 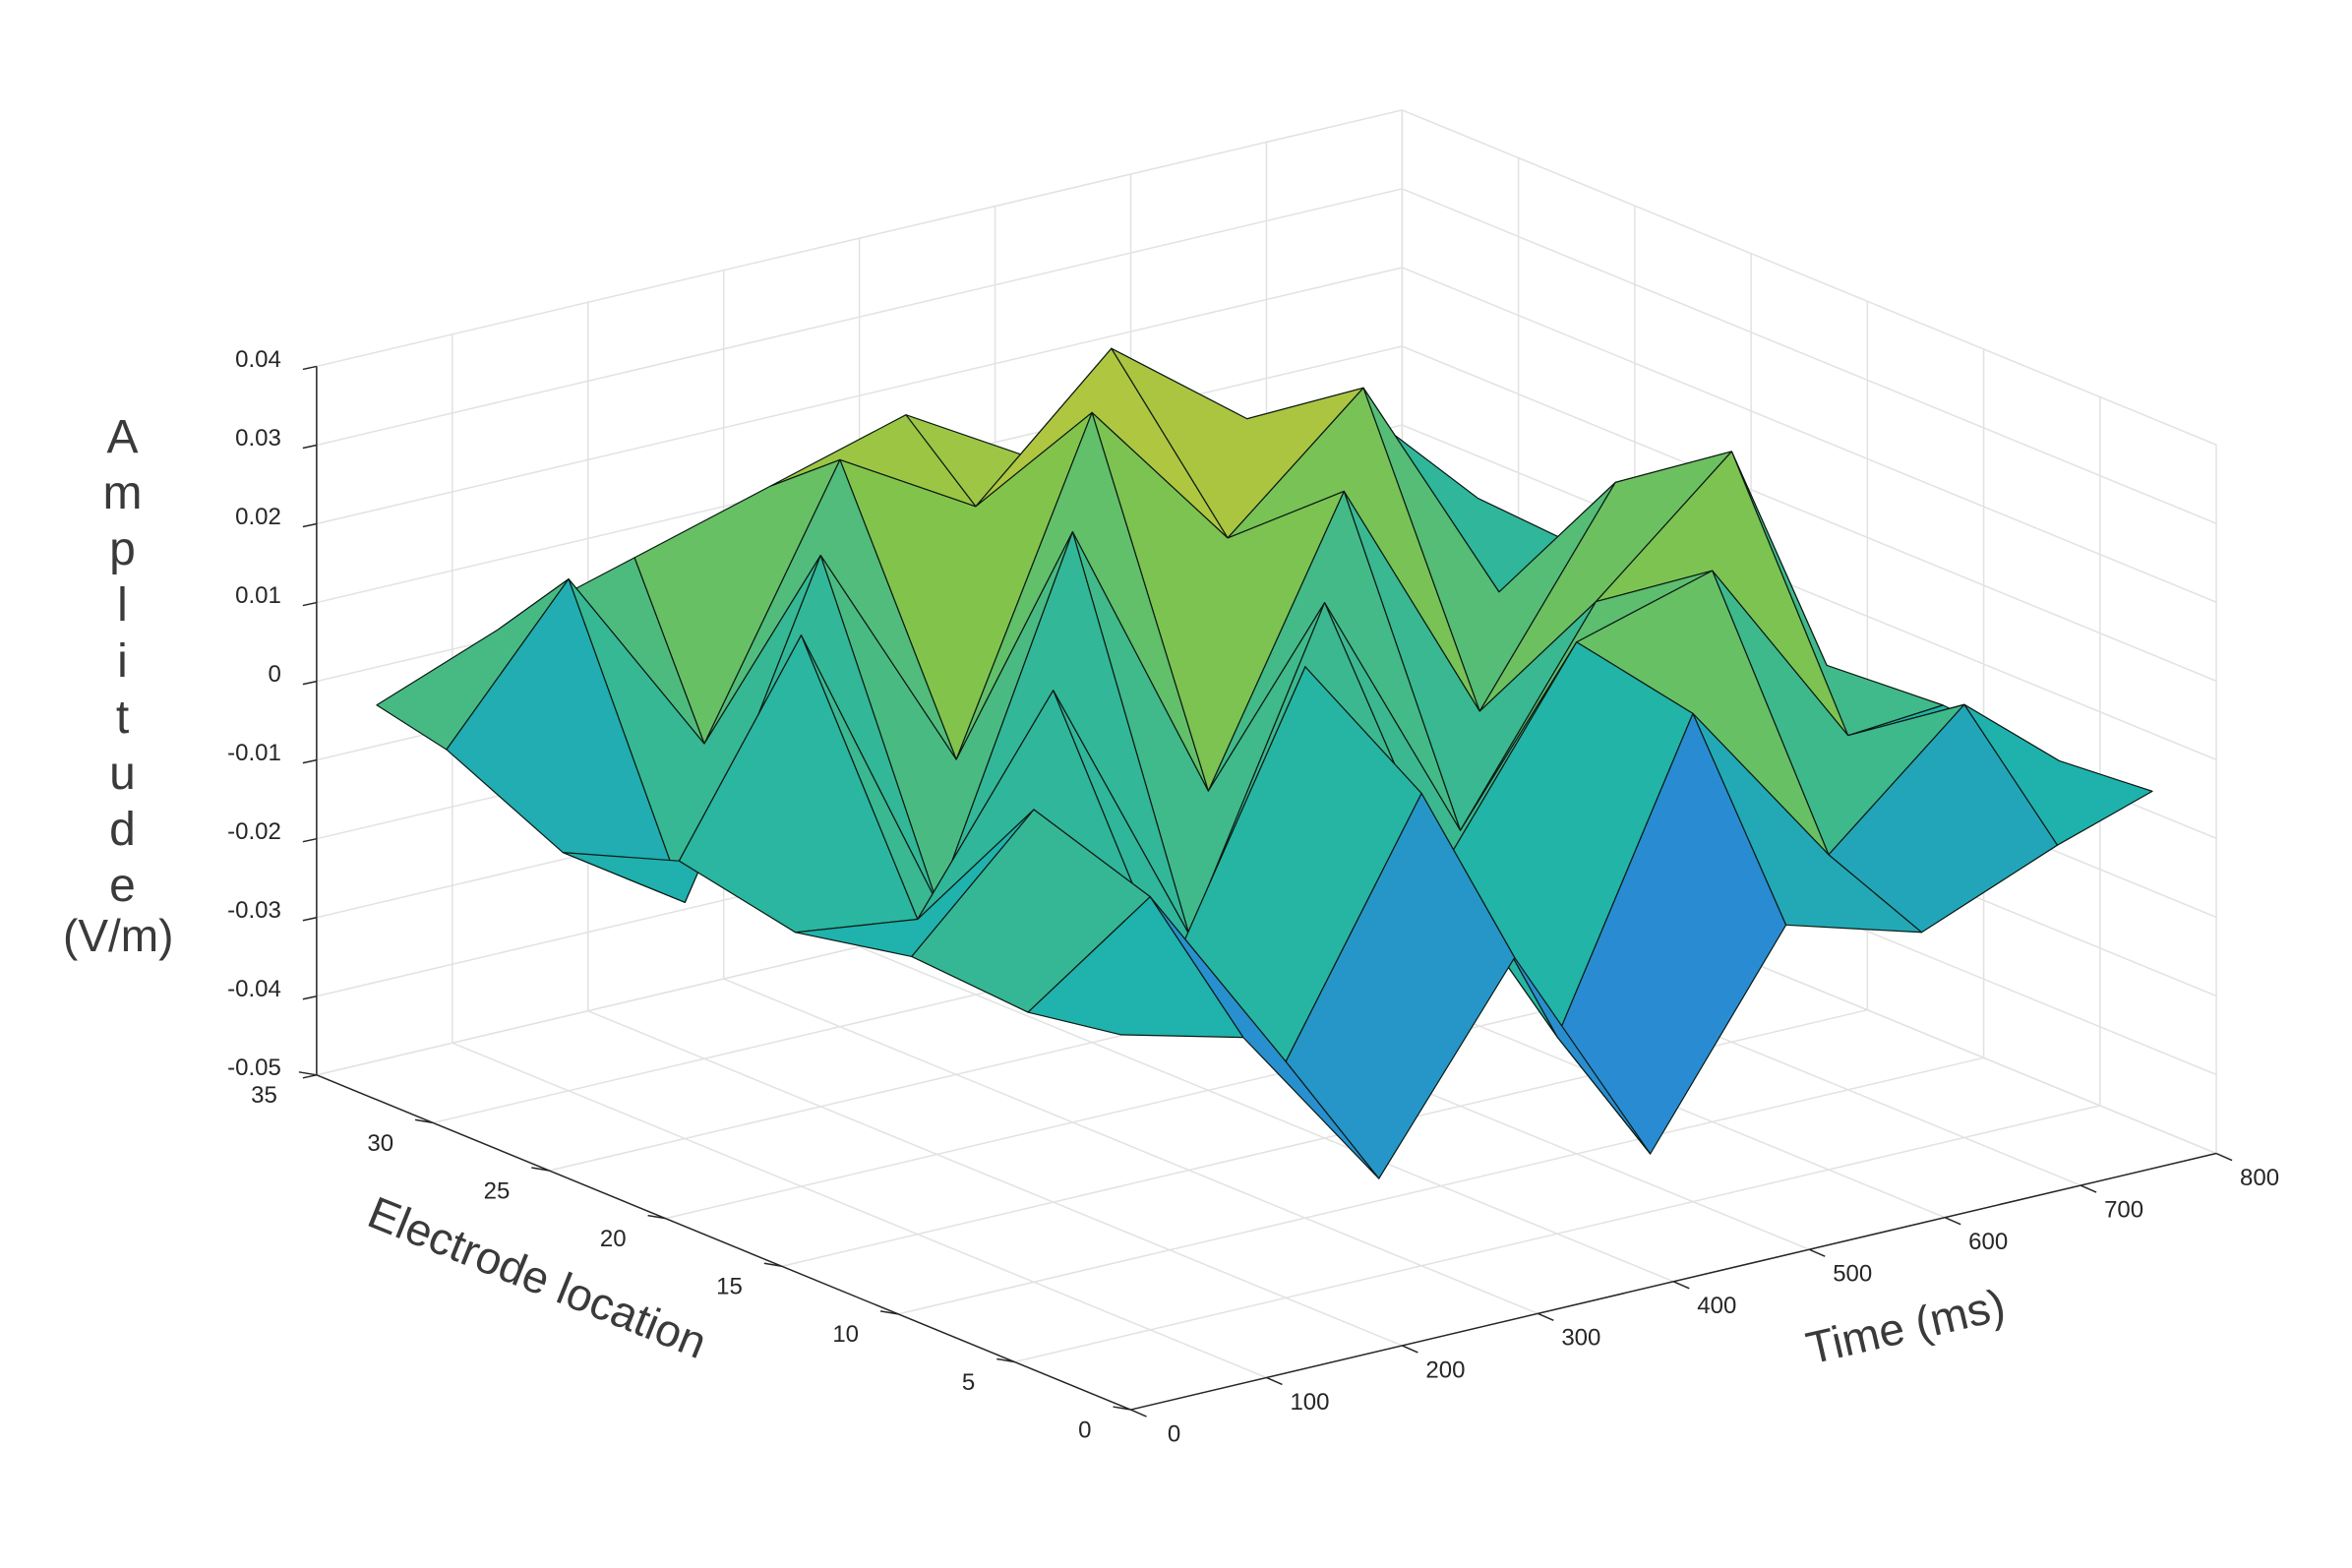 What do you see at coordinates (845, 1334) in the screenshot?
I see `y-tick-label: 10` at bounding box center [845, 1334].